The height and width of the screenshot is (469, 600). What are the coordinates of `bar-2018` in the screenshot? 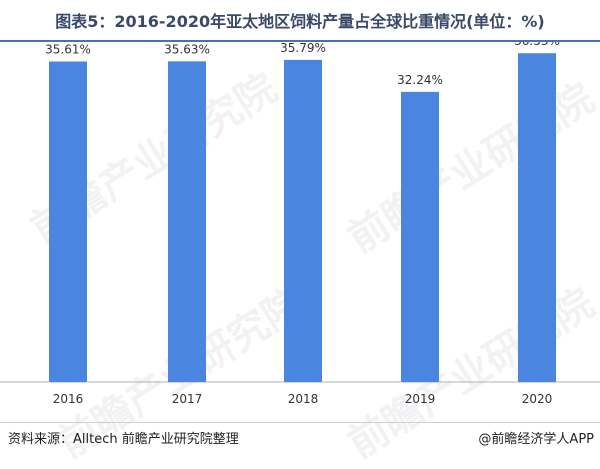 It's located at (303, 220).